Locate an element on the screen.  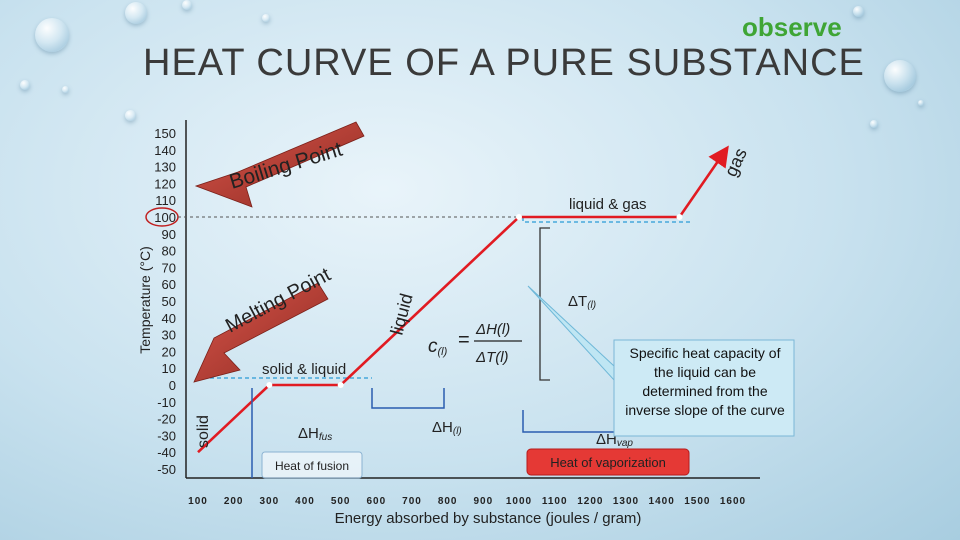
delta-t-label: ΔT(l) is located at coordinates (582, 302).